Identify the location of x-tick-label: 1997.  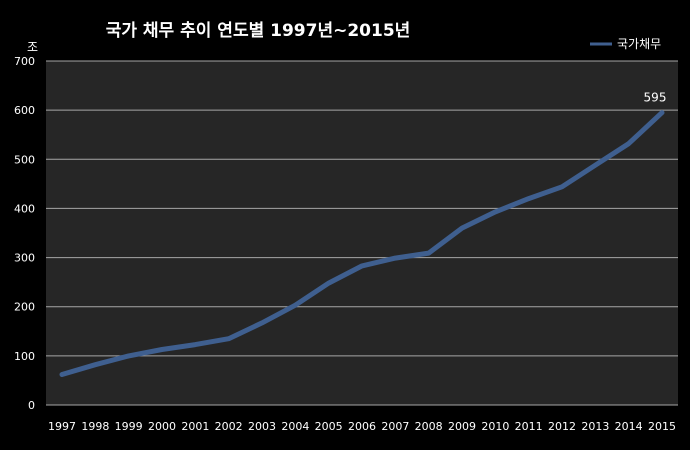
(62, 426).